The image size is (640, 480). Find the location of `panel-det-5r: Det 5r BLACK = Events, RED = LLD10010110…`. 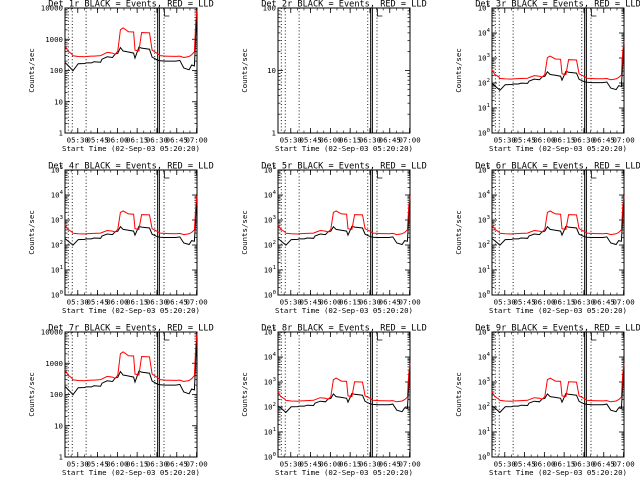

panel-det-5r: Det 5r BLACK = Events, RED = LLD10010110… is located at coordinates (333, 239).